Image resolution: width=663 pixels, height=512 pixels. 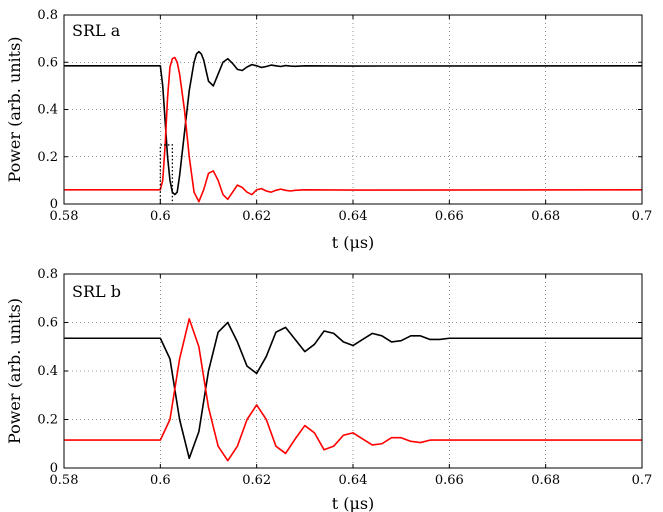 I want to click on dotted-marker-box, so click(x=166, y=174).